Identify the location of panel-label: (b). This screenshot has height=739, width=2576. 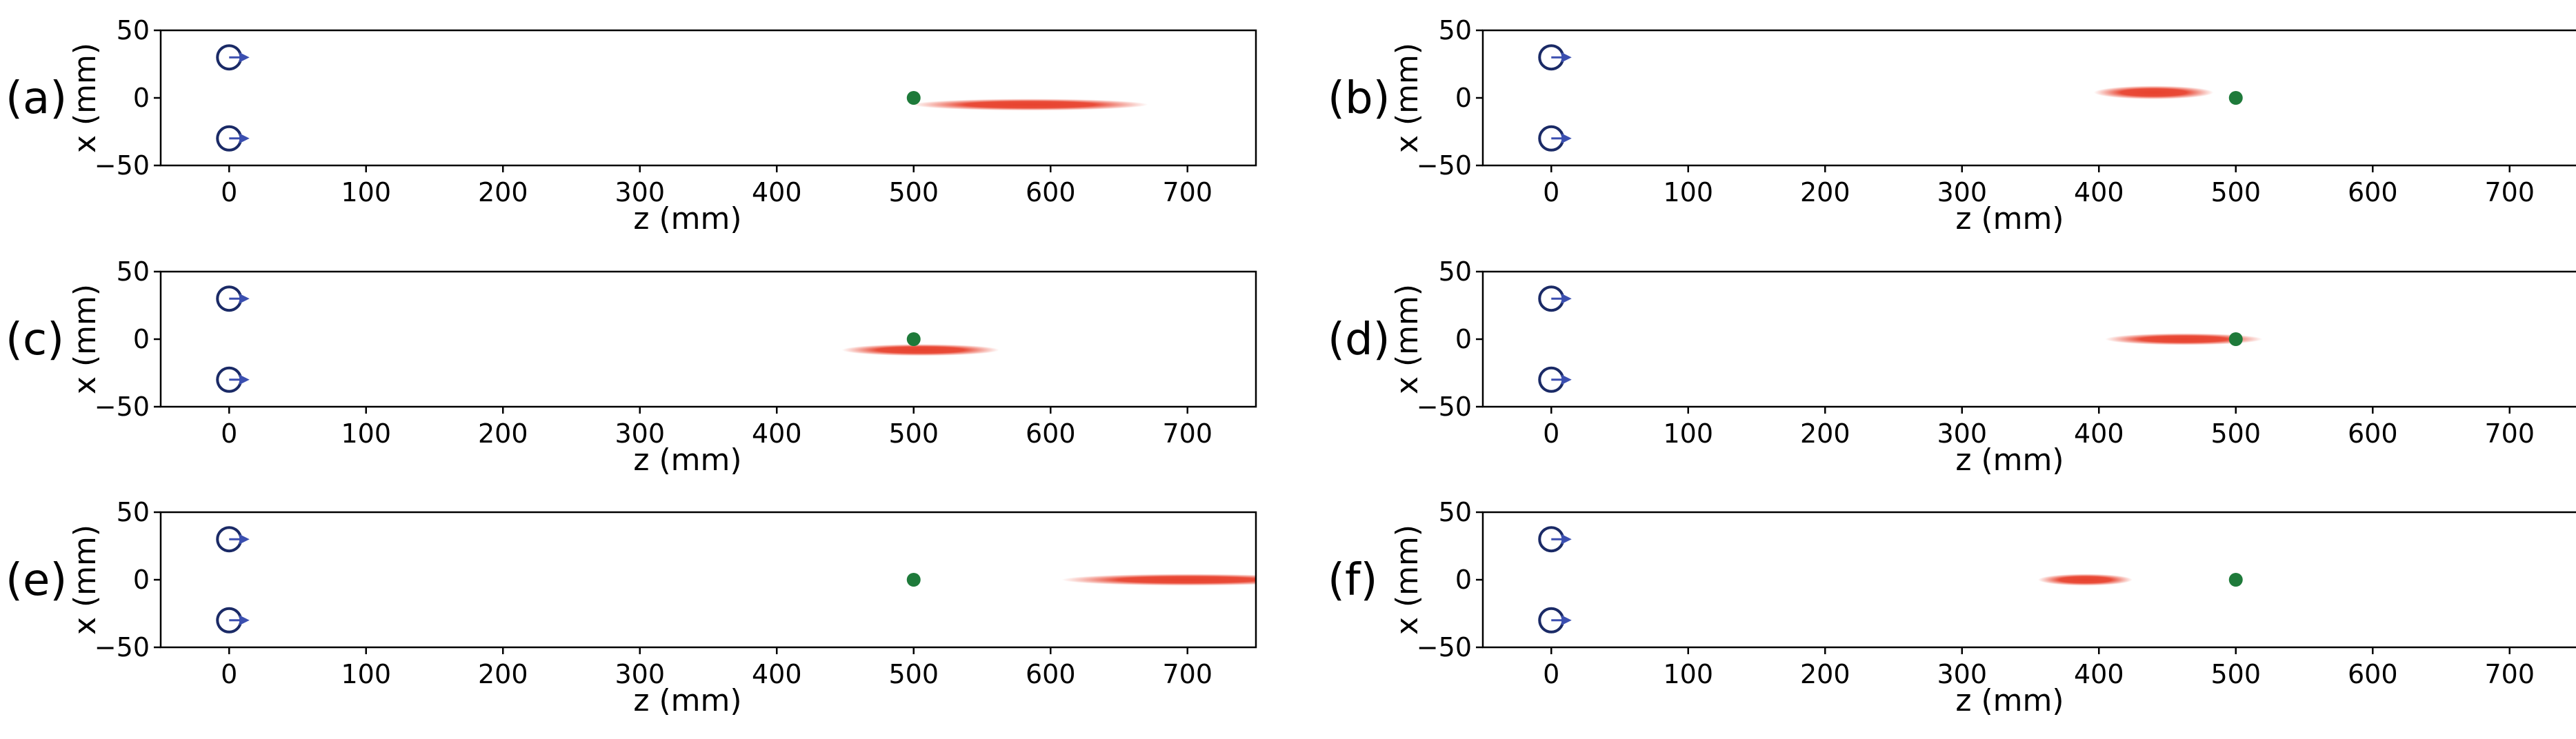
(1359, 98).